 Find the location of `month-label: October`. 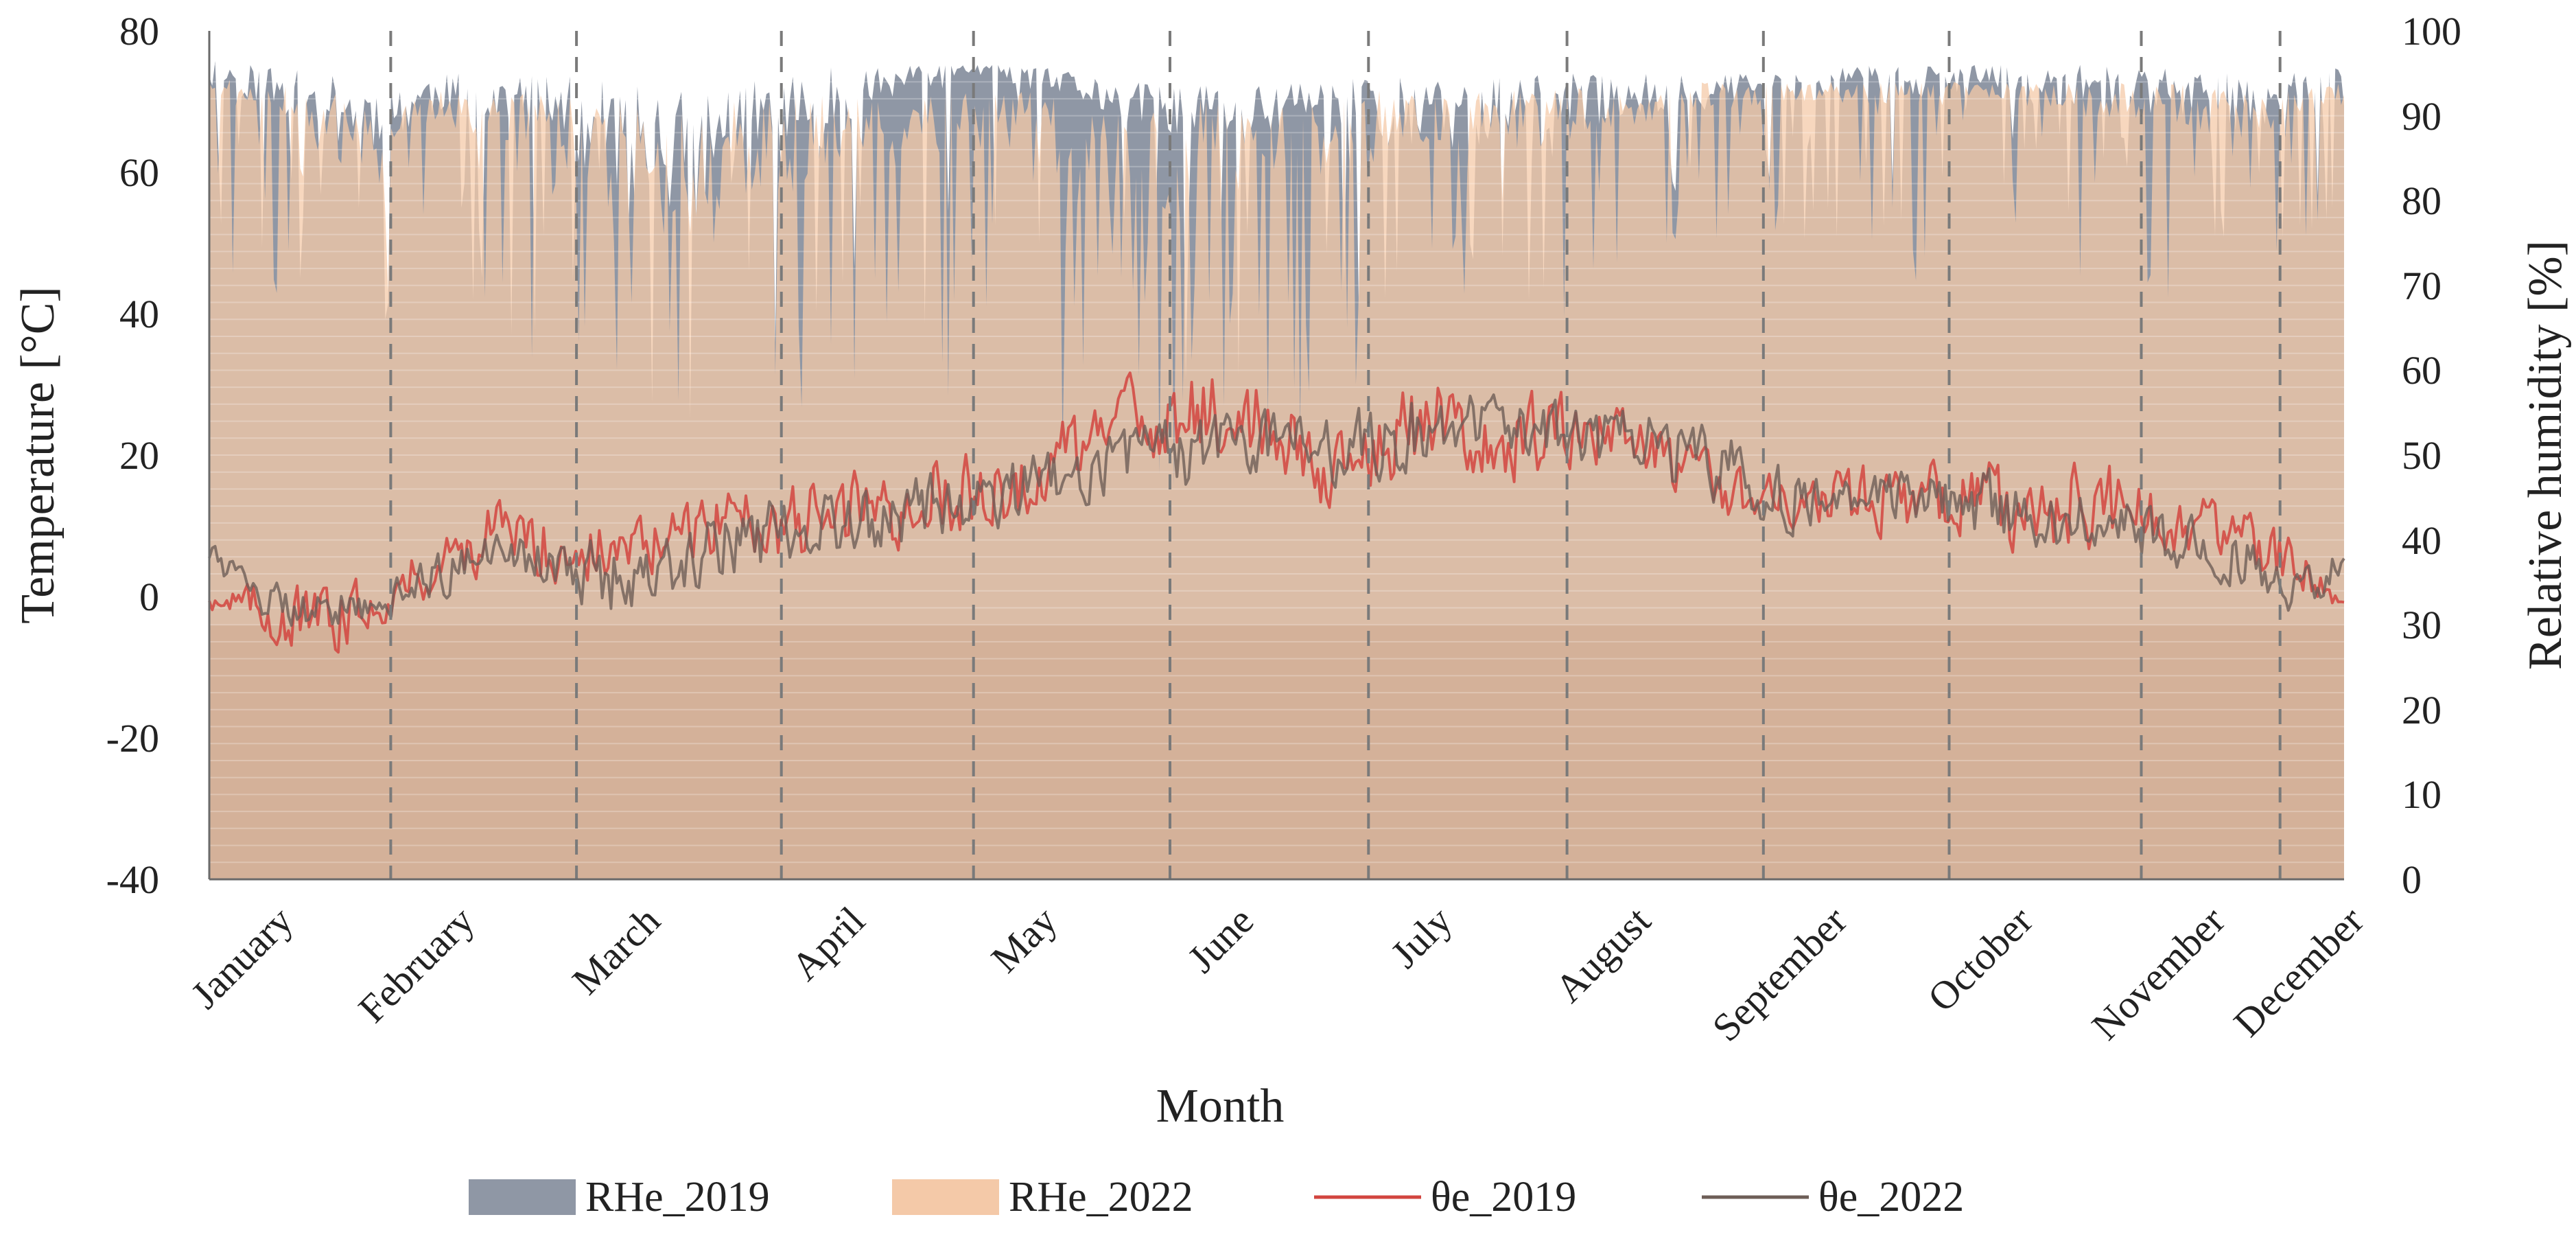

month-label: October is located at coordinates (1980, 959).